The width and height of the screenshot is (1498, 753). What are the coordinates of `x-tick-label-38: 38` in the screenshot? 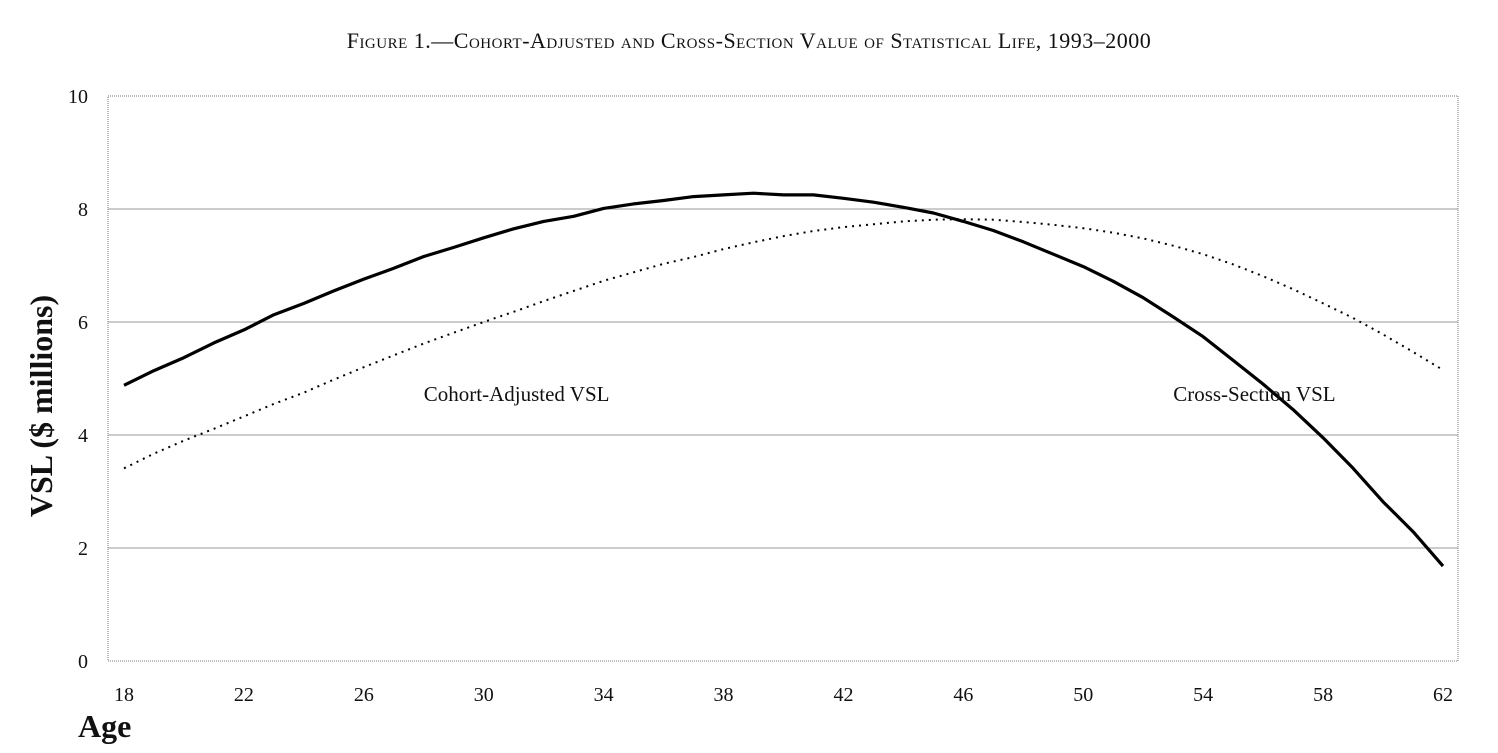 It's located at (724, 695).